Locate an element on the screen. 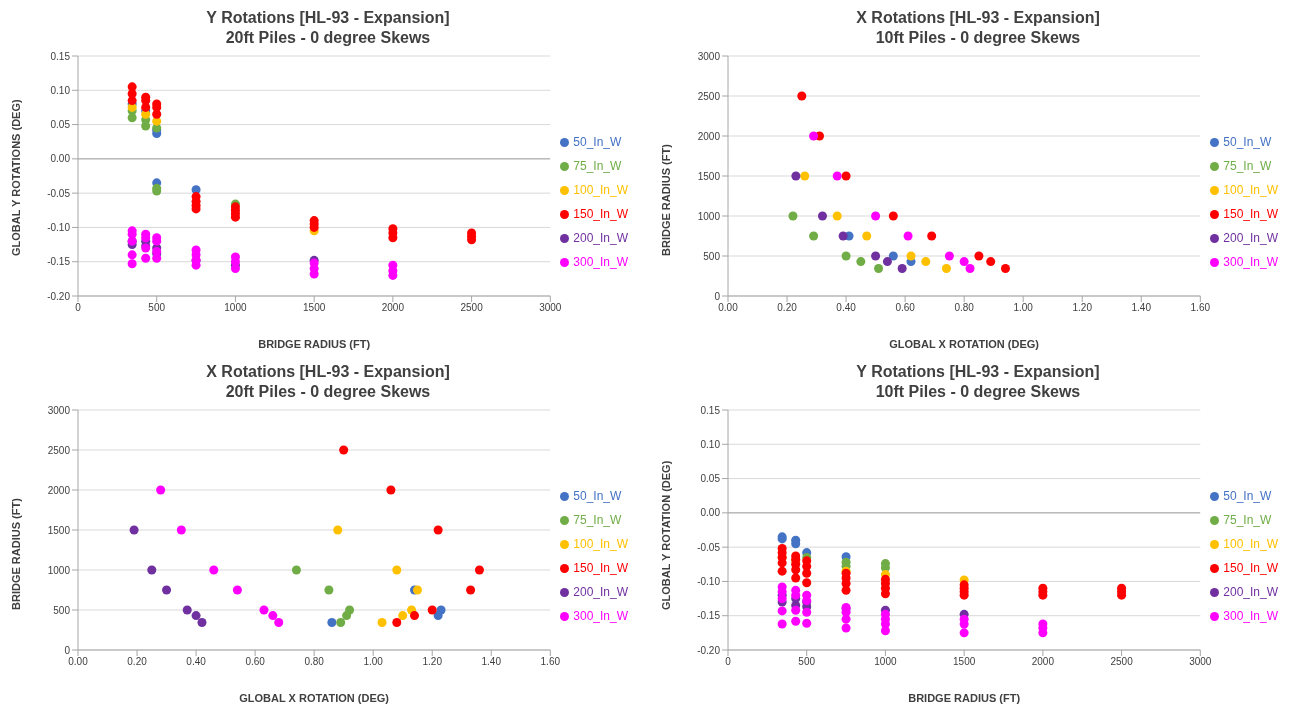  y-axis-title: GLOBAL Y ROTATION (DEG) is located at coordinates (665, 535).